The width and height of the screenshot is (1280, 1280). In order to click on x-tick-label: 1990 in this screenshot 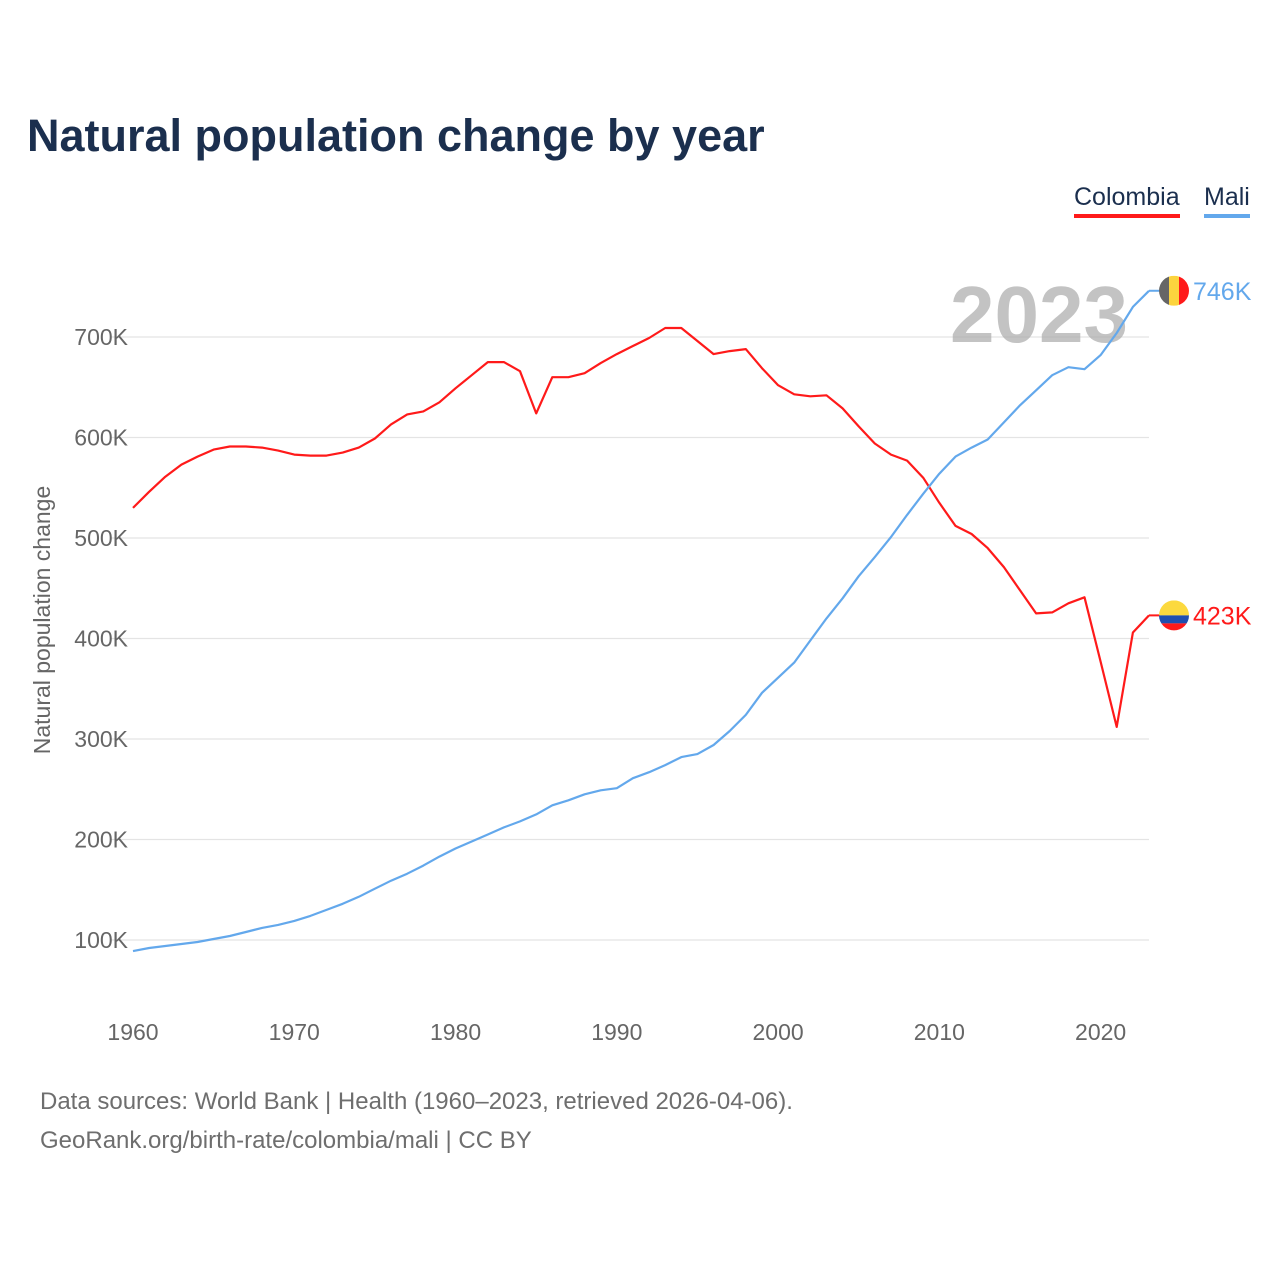, I will do `click(616, 1032)`.